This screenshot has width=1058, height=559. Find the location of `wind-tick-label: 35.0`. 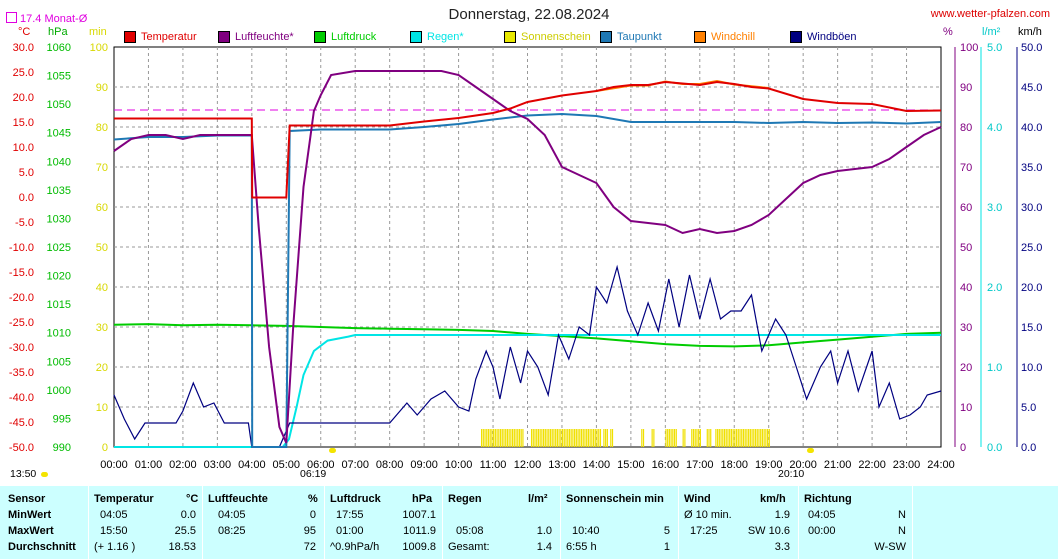

wind-tick-label: 35.0 is located at coordinates (1031, 168).